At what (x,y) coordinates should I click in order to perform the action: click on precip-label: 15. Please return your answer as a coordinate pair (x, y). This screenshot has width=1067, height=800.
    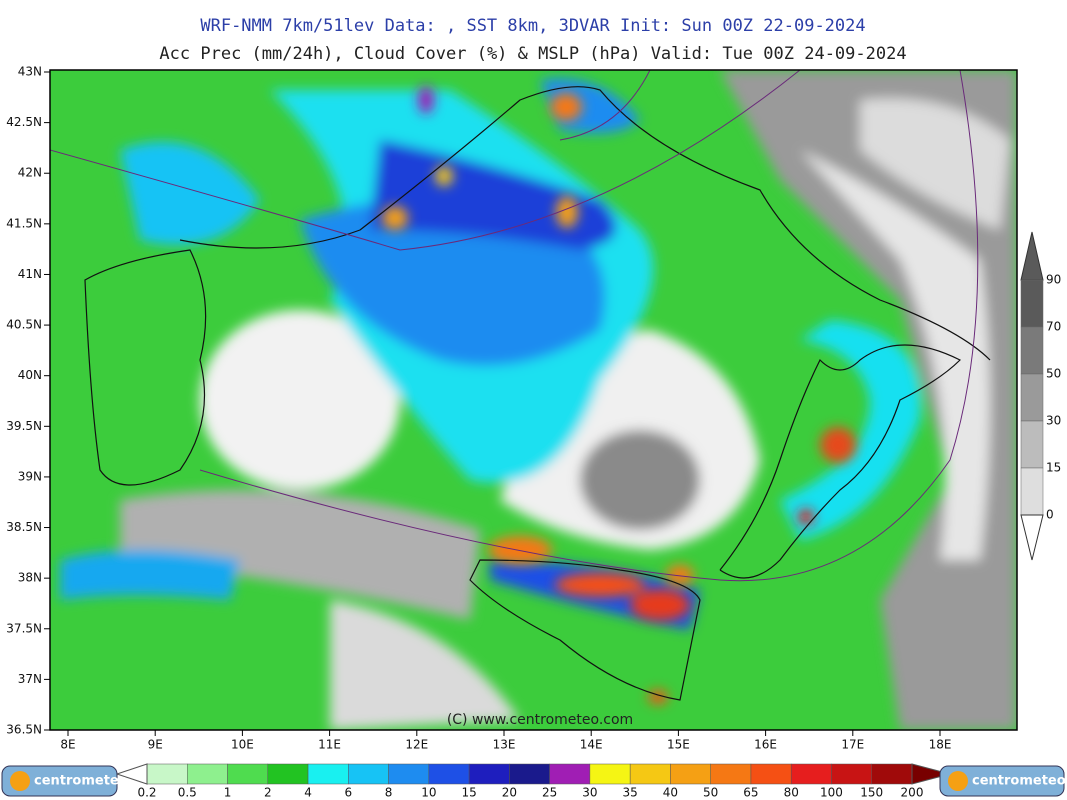
    Looking at the image, I should click on (468, 793).